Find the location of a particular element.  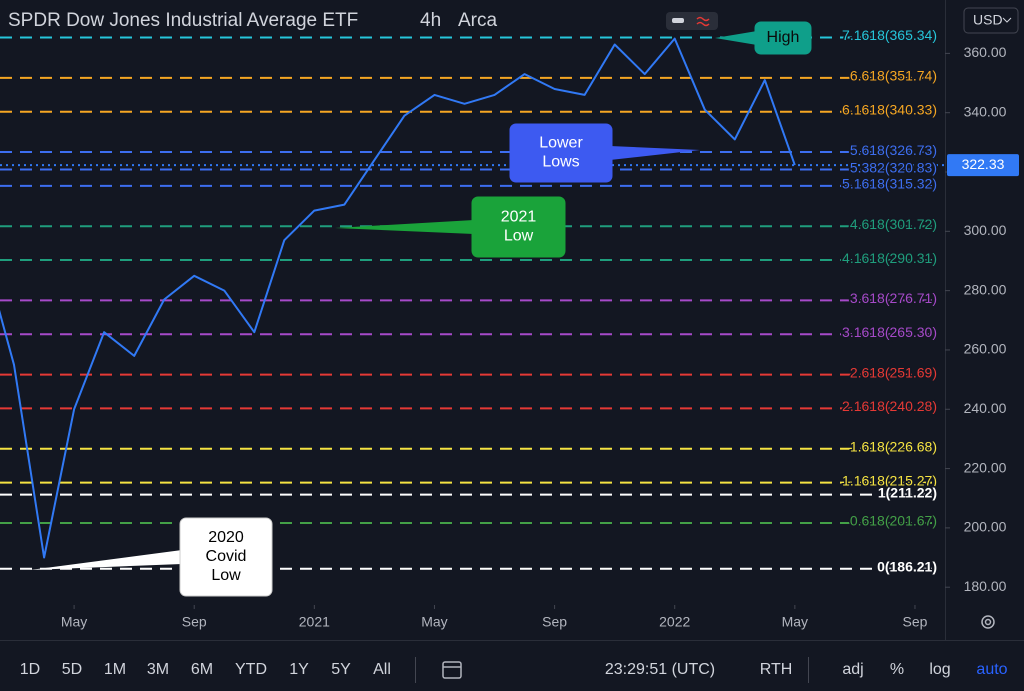

fib-label: 7.1618(365.34) is located at coordinates (889, 35).